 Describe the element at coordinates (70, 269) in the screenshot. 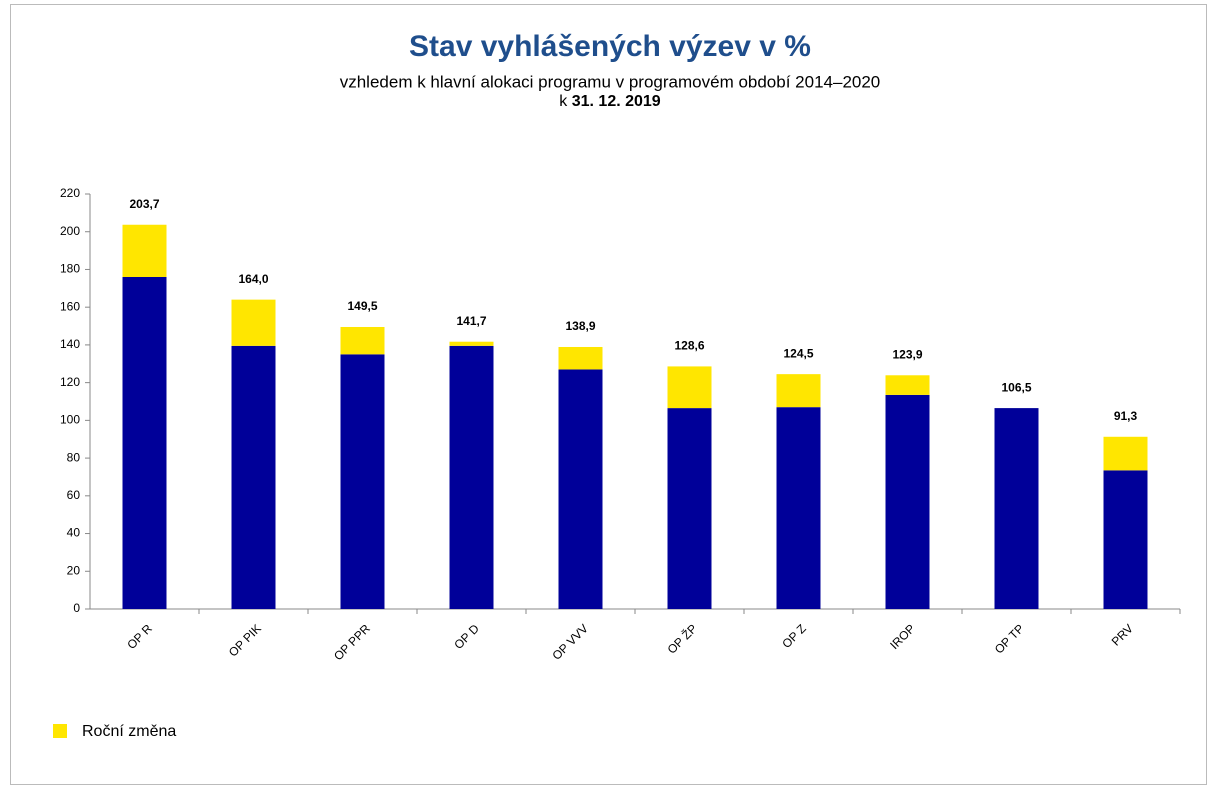

I see `y-tick-label: 180` at that location.